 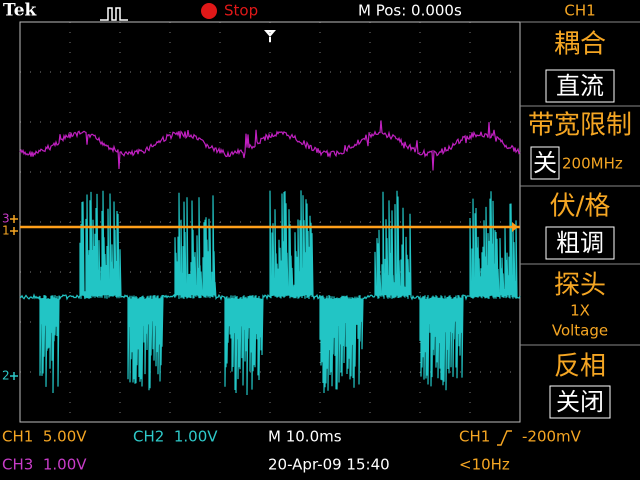 I want to click on trigger-source: CH1, so click(x=474, y=437).